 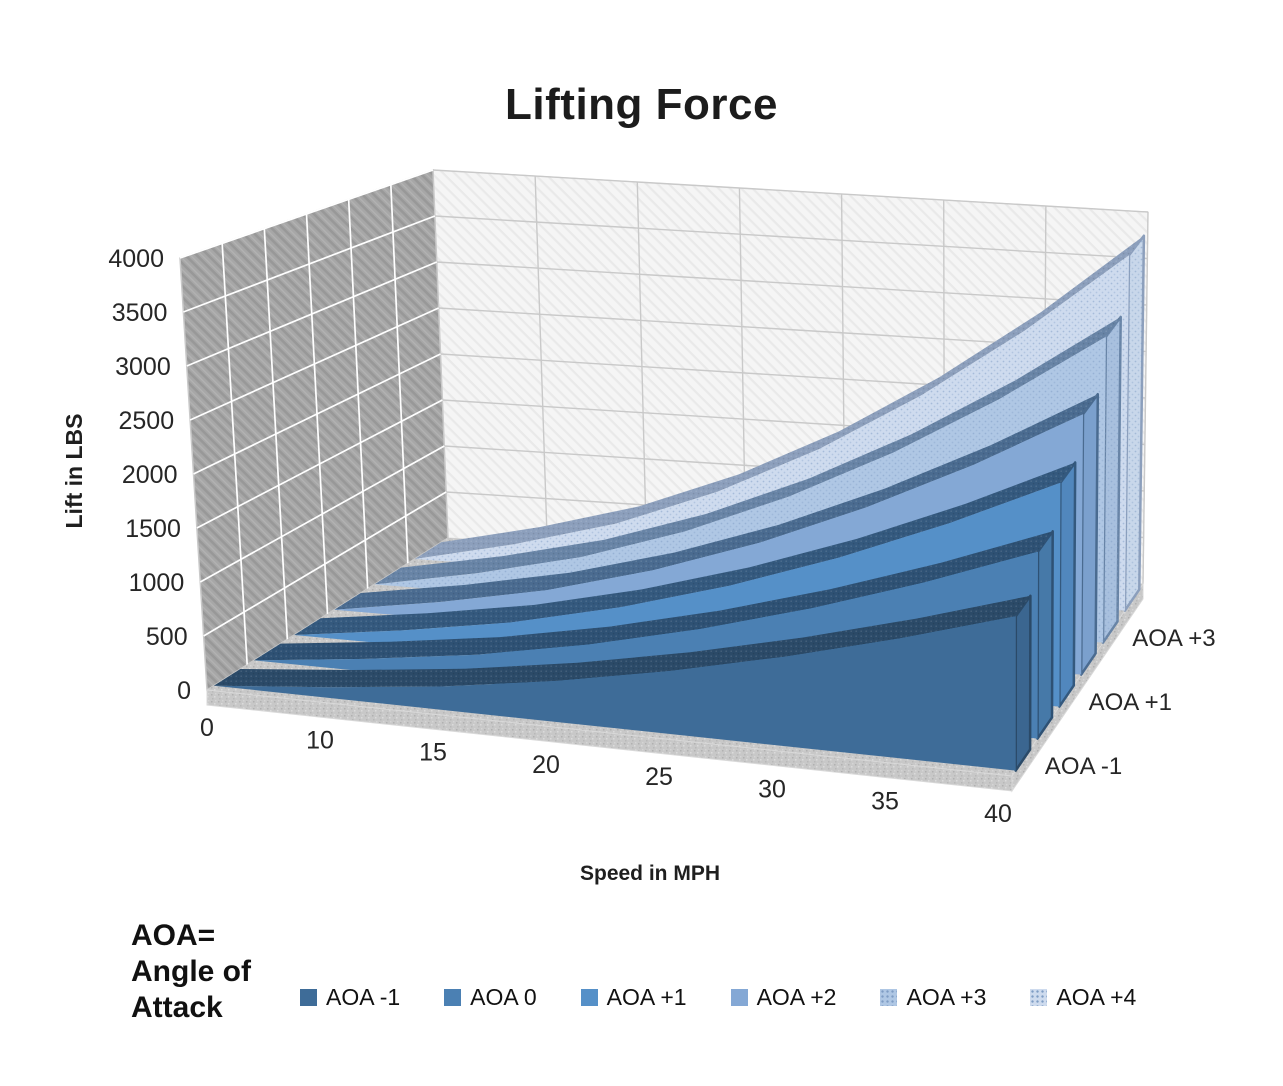 I want to click on legend-item-AOA -1: AOA -1, so click(x=350, y=997).